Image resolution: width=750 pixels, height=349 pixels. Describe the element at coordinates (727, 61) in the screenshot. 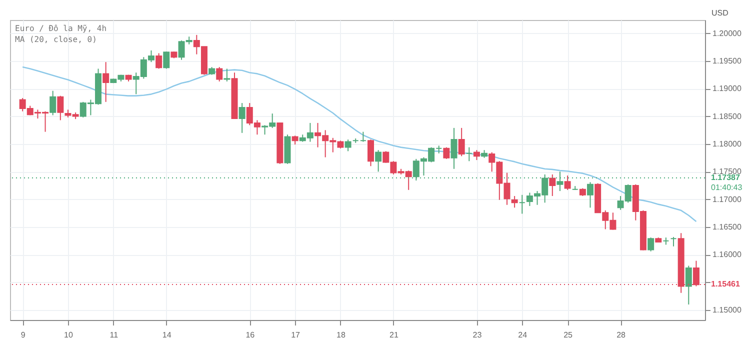

I see `y-tick-label: 1.19500` at that location.